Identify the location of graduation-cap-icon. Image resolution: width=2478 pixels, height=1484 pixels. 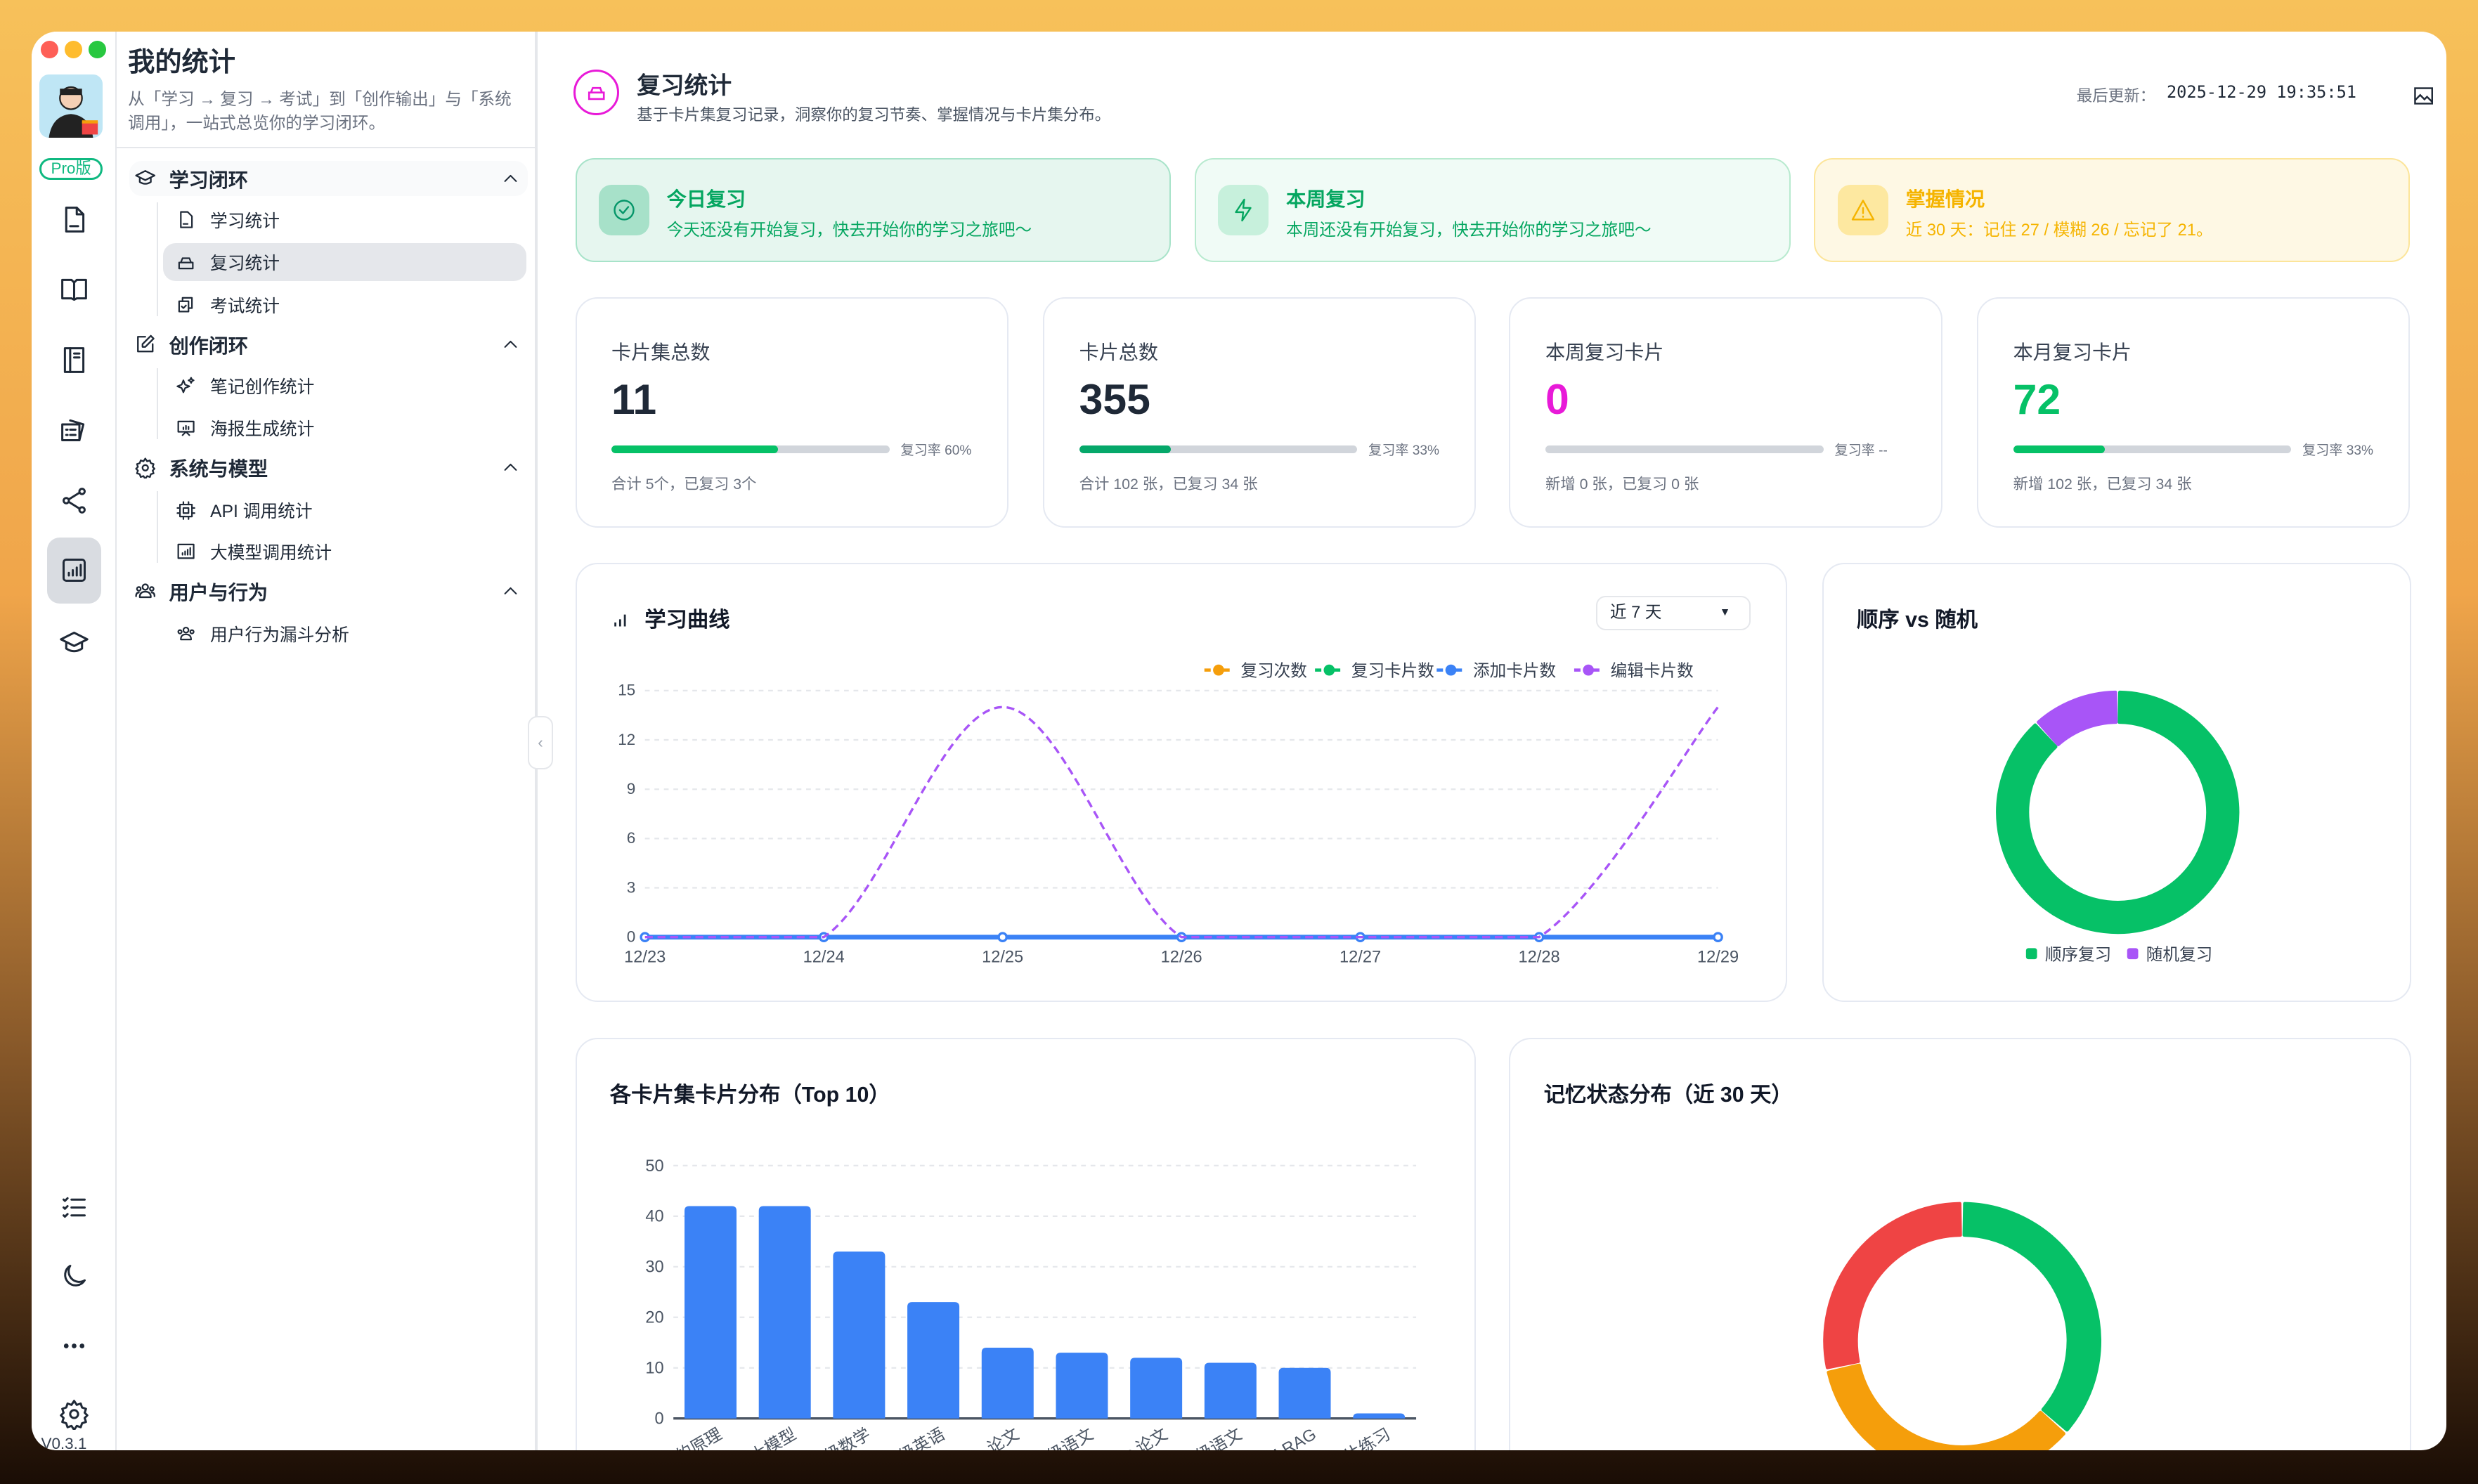
(73, 643).